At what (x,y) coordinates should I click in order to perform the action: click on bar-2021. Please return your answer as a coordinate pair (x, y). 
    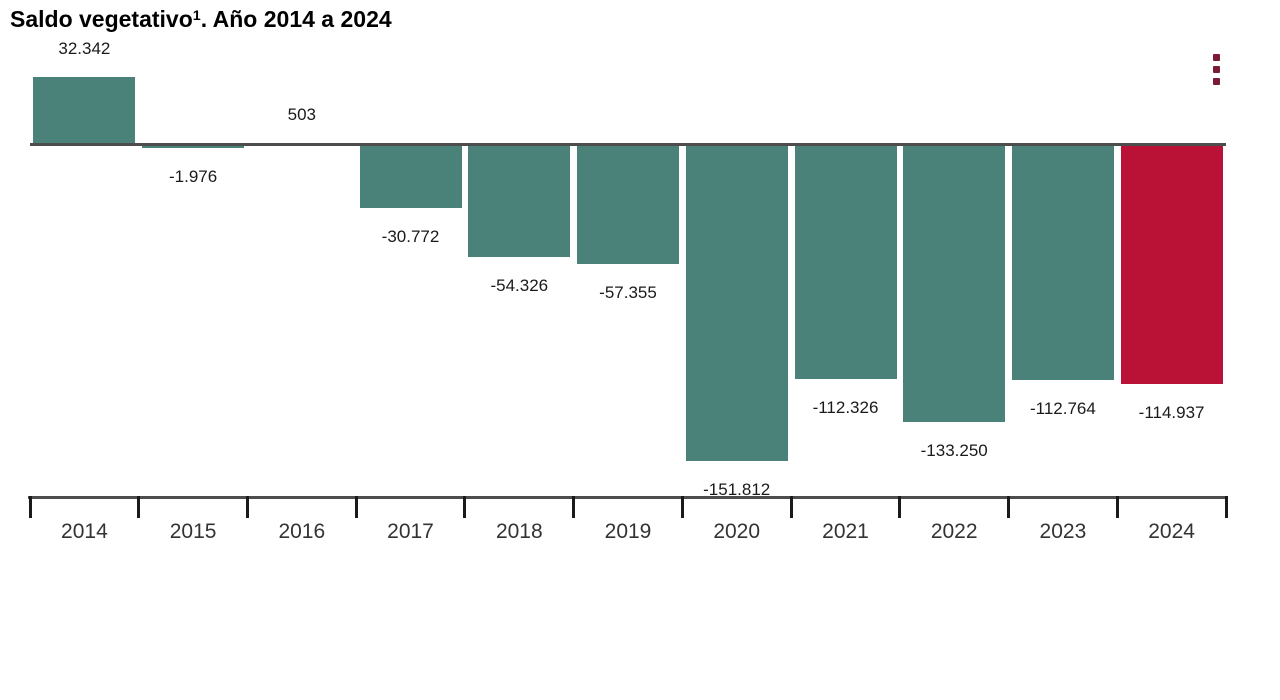
    Looking at the image, I should click on (845, 261).